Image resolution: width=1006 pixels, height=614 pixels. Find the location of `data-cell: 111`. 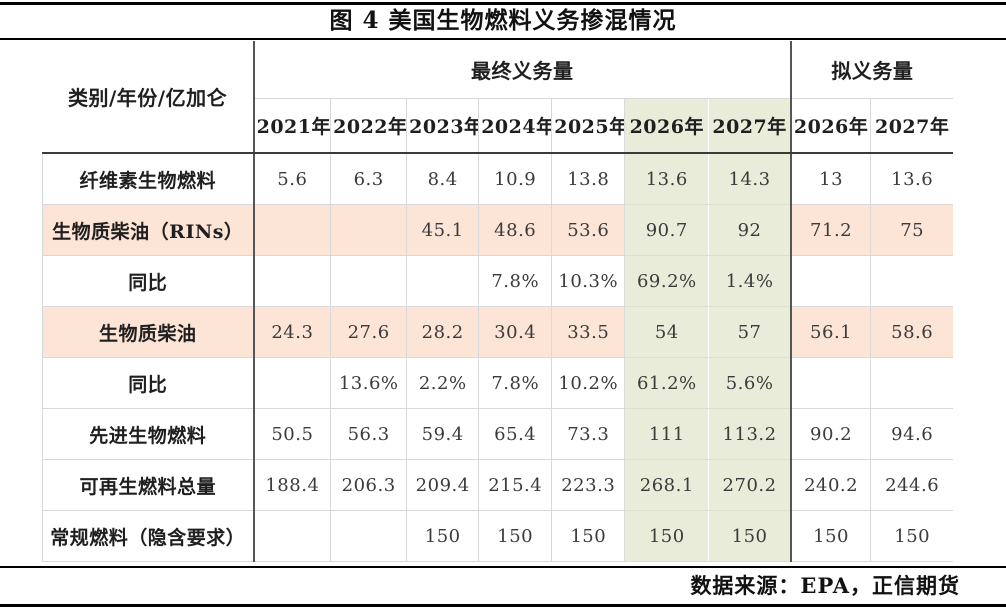

data-cell: 111 is located at coordinates (666, 434).